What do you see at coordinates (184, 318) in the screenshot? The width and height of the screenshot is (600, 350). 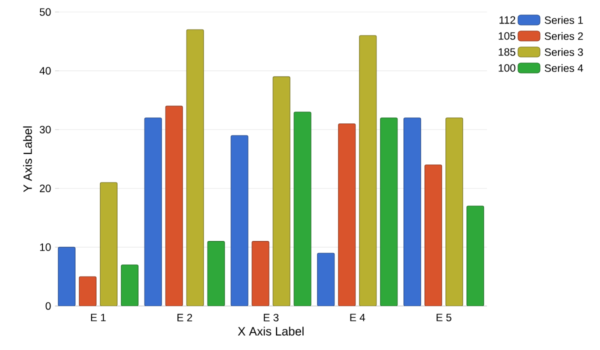 I see `x-tick-label: E 2` at bounding box center [184, 318].